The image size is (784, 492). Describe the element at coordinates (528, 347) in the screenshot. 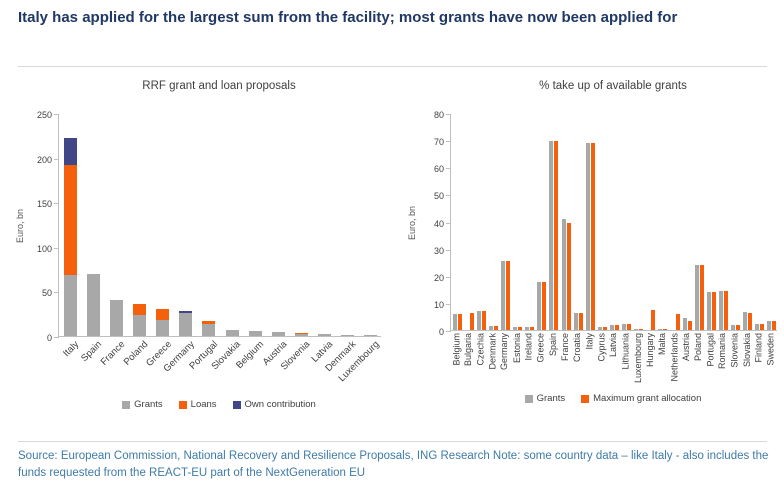

I see `x-axis-label: Ireland` at that location.